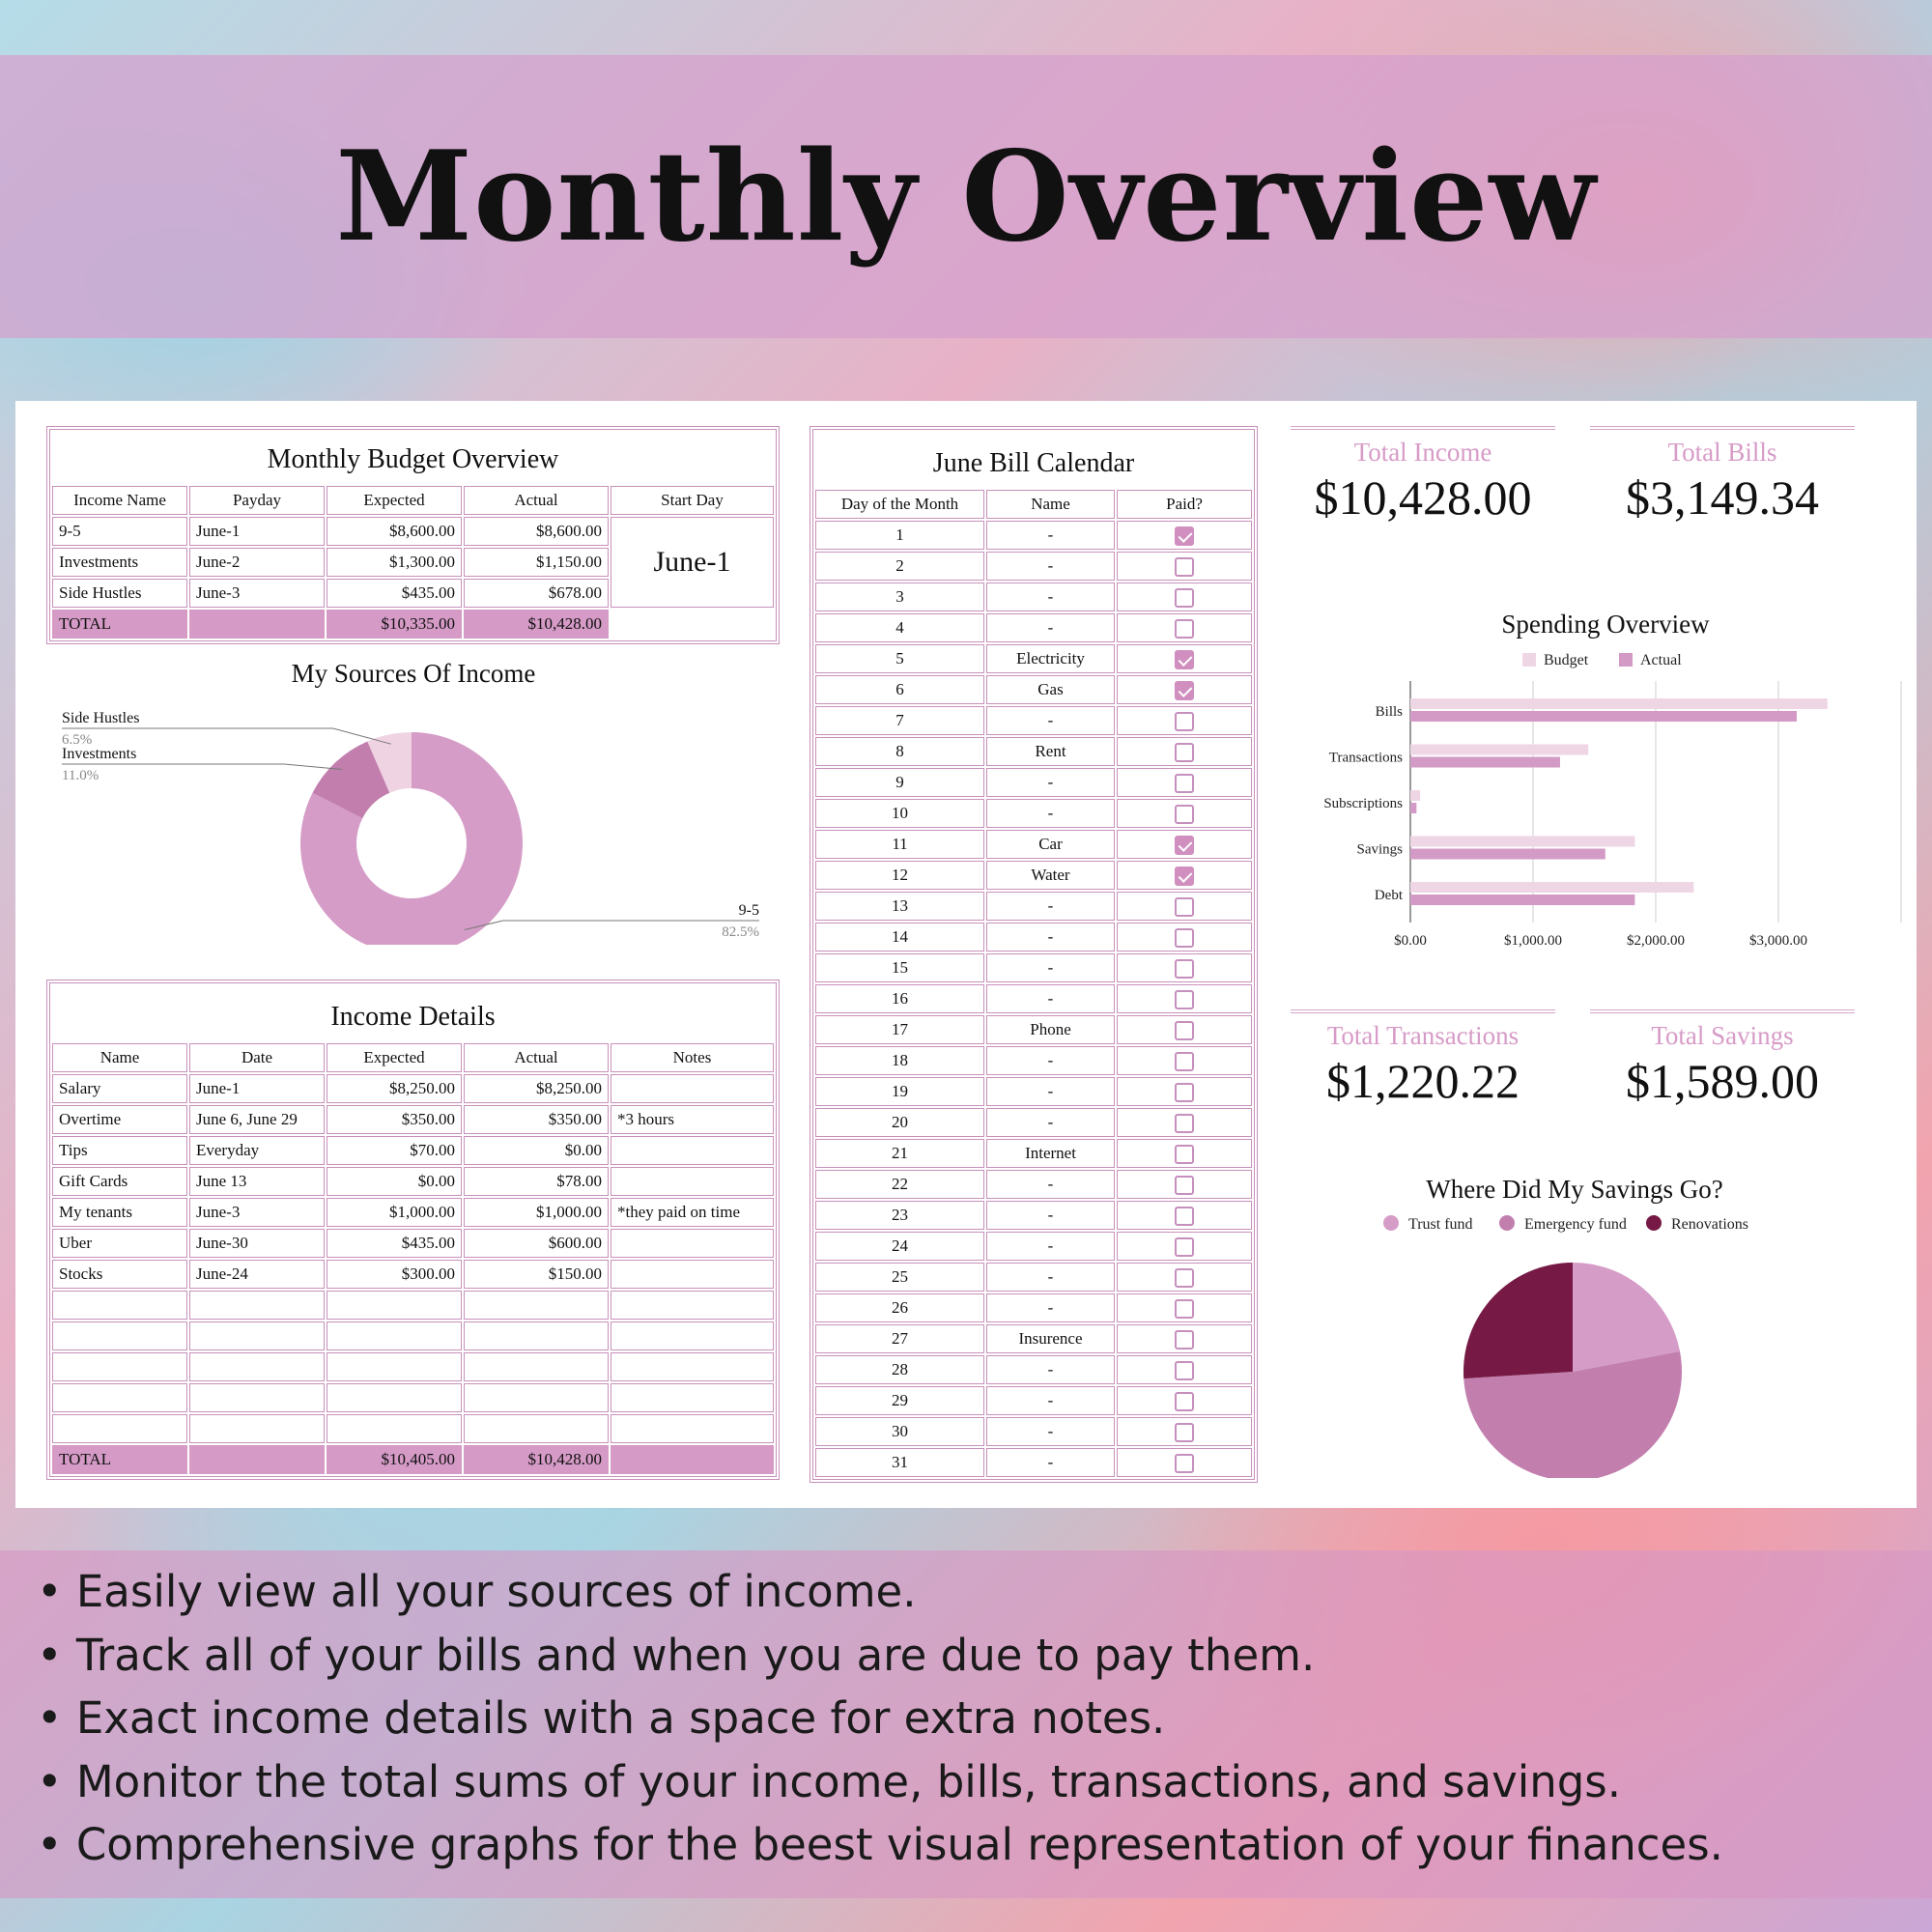 This screenshot has width=1932, height=1932. I want to click on budget-cell: $678.00, so click(536, 593).